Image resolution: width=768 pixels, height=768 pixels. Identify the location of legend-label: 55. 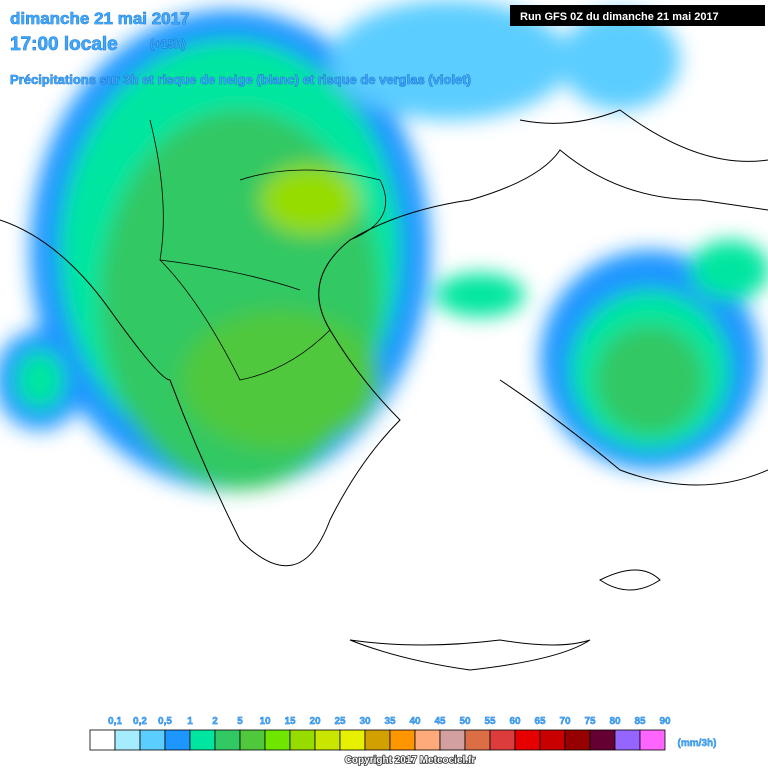
(490, 721).